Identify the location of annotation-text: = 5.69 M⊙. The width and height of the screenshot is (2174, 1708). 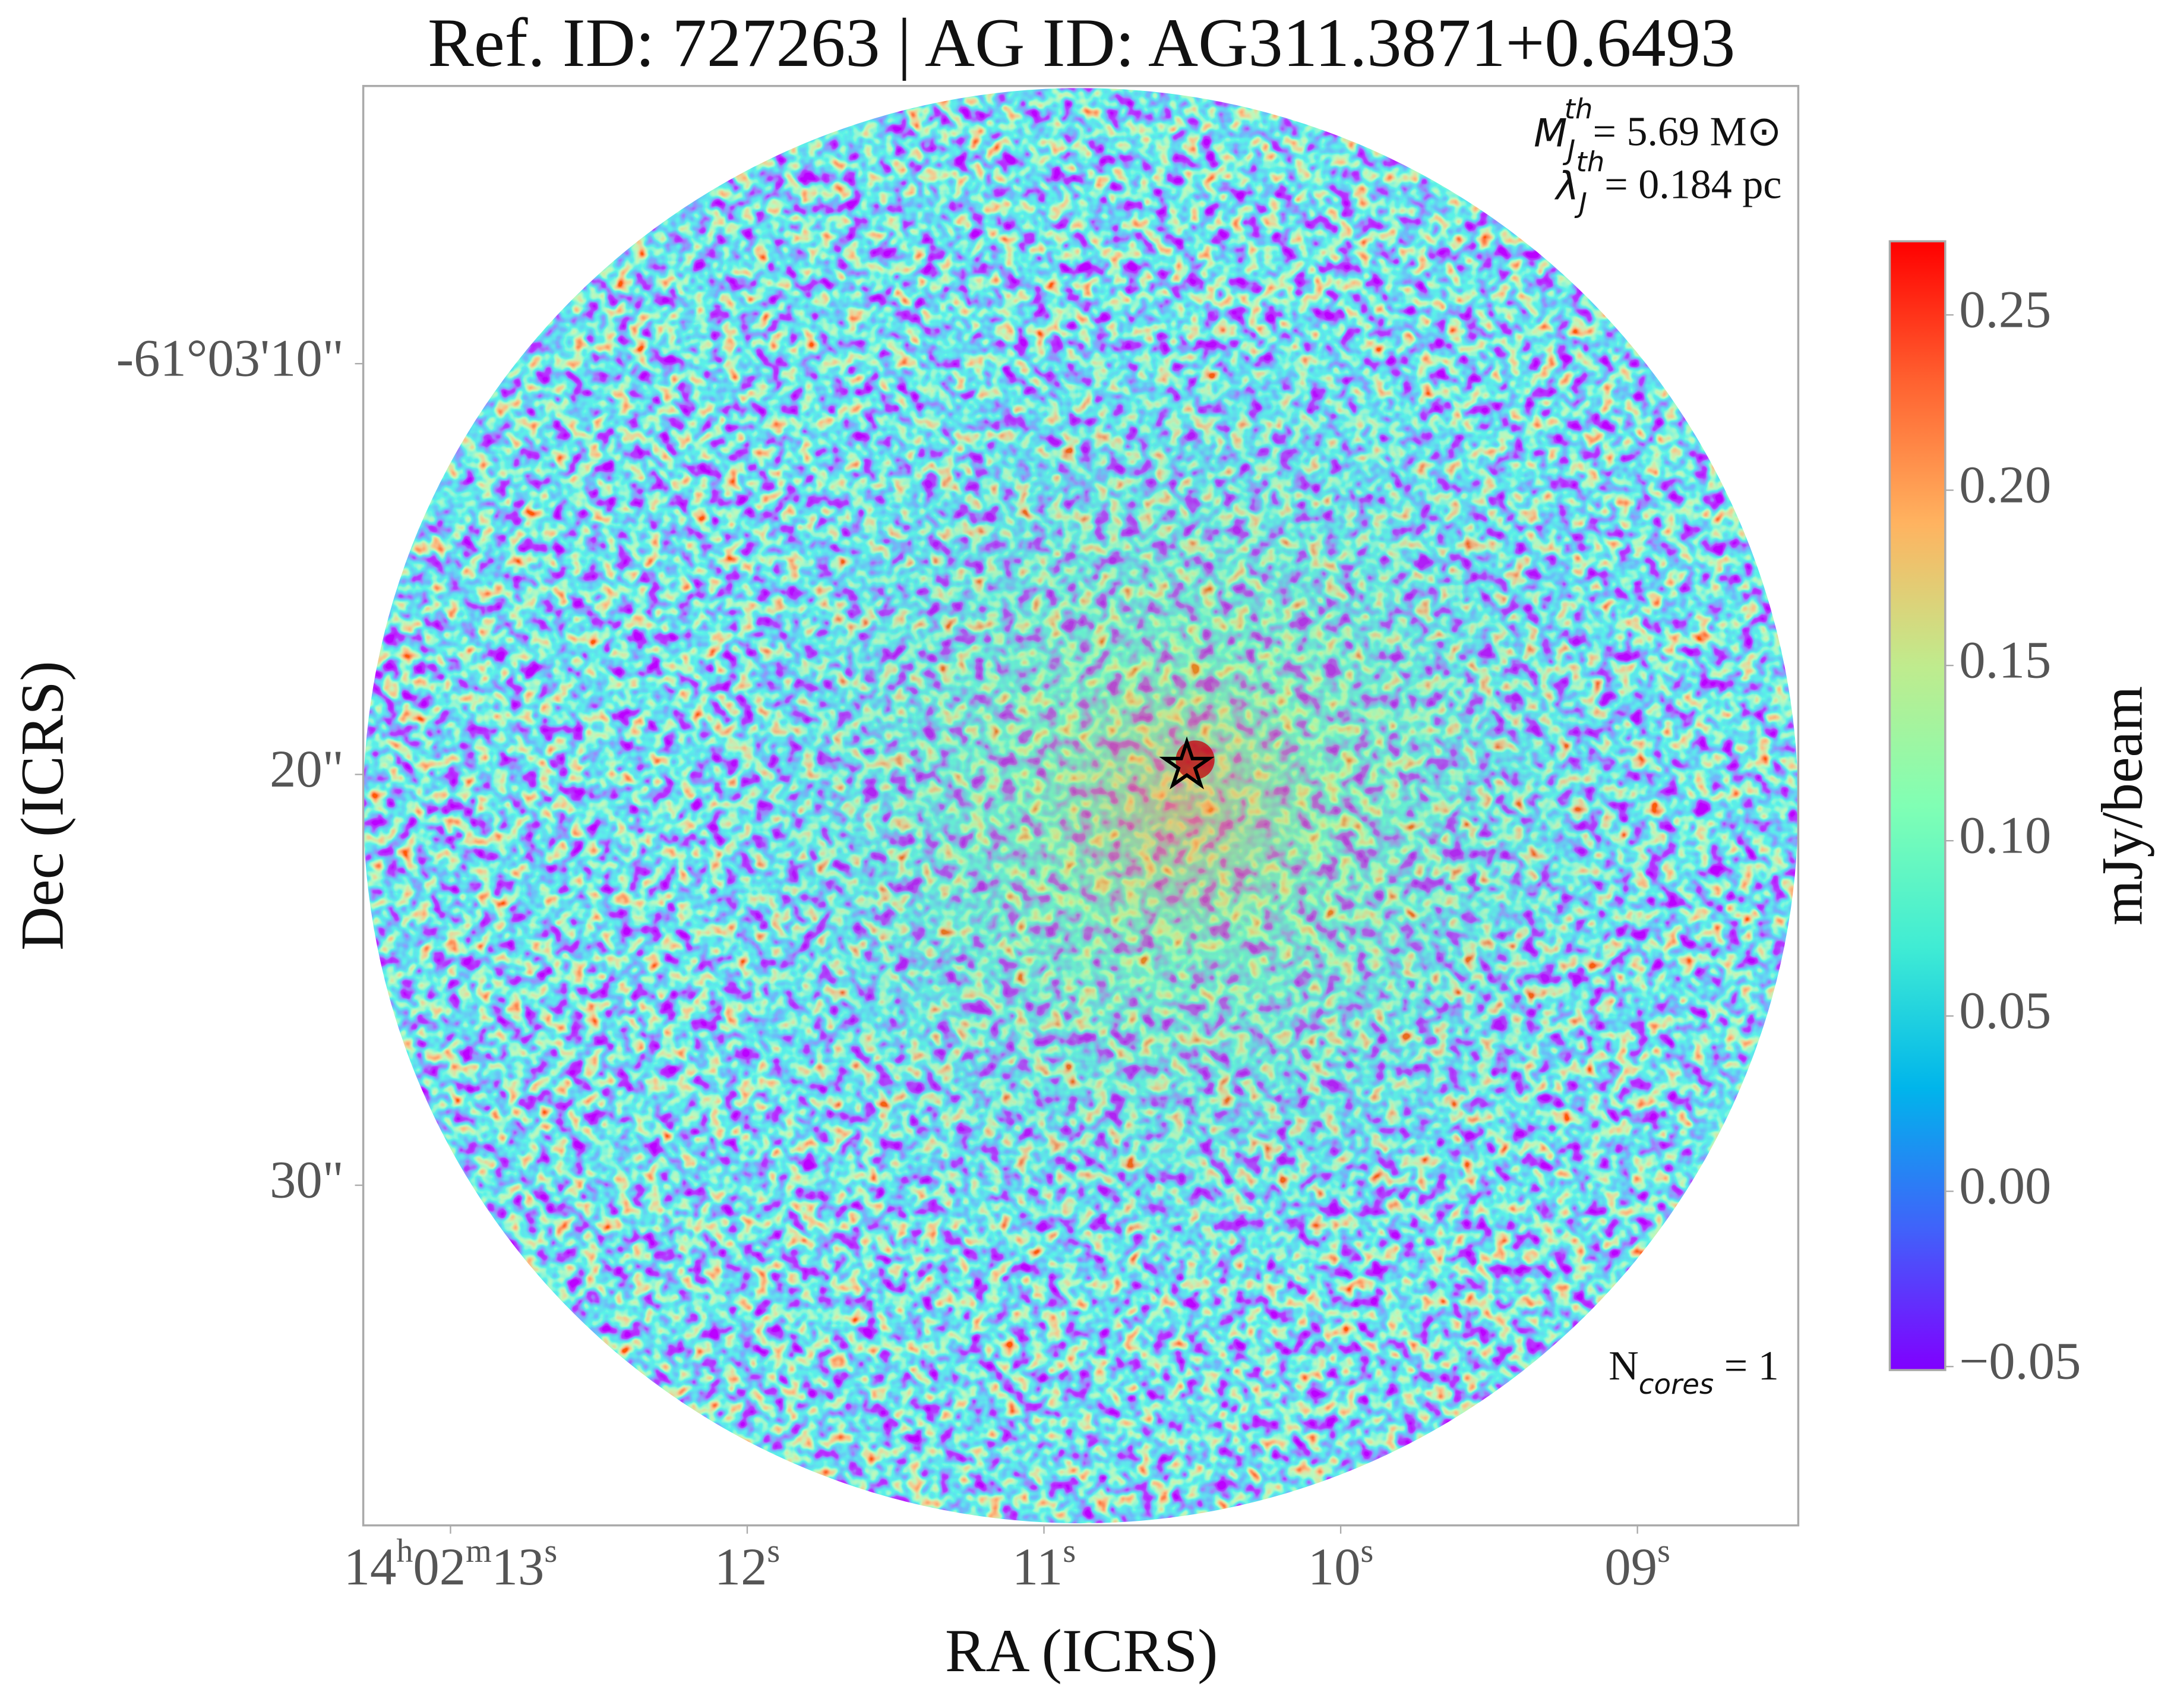
(1686, 132).